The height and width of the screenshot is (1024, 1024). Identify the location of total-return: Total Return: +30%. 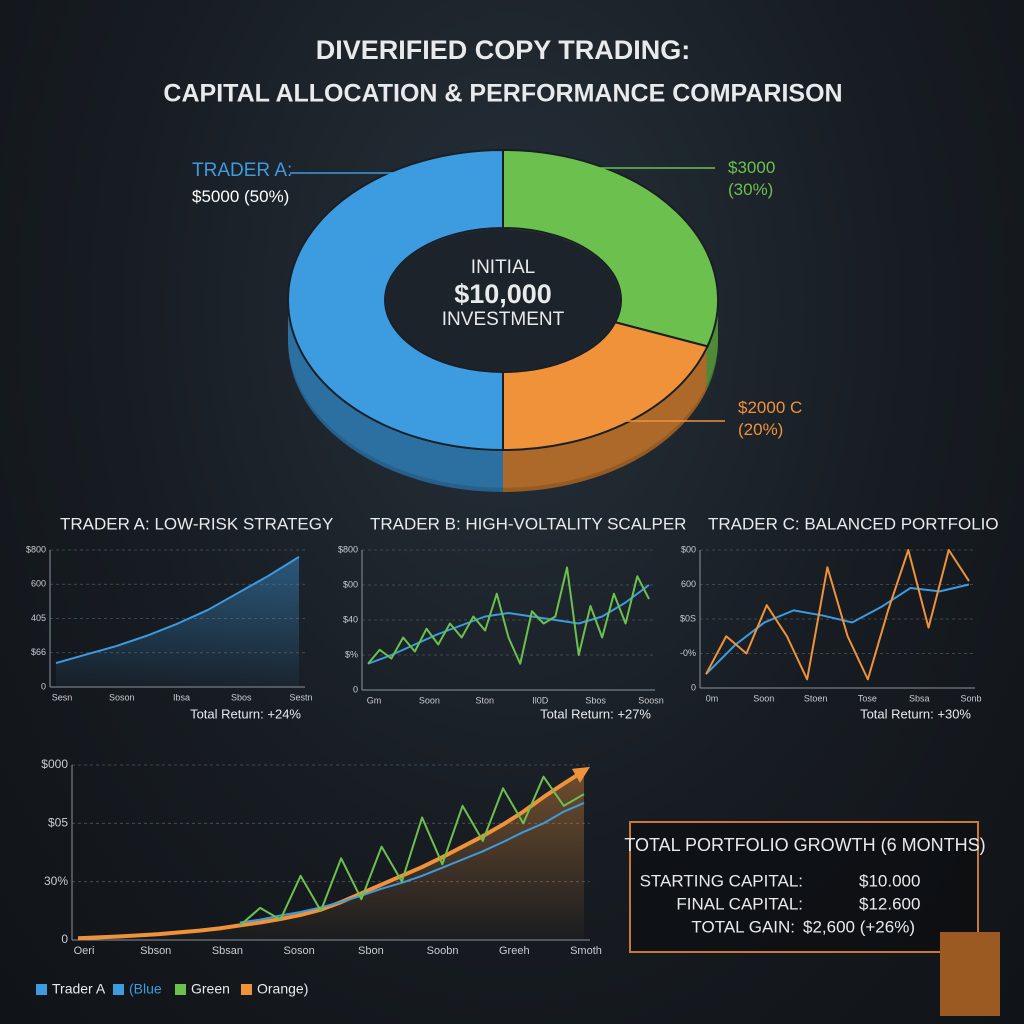
(915, 713).